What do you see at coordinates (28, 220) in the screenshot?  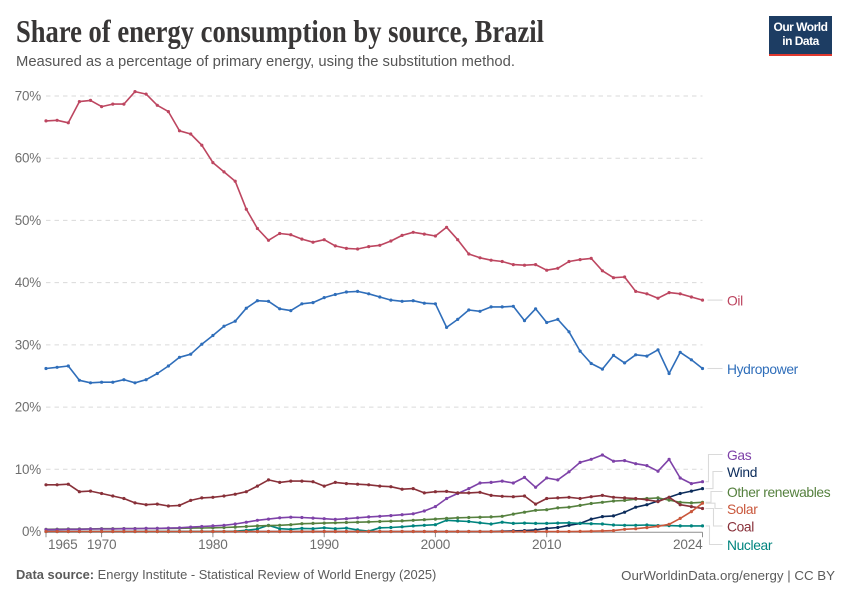 I see `svg-text: 50%` at bounding box center [28, 220].